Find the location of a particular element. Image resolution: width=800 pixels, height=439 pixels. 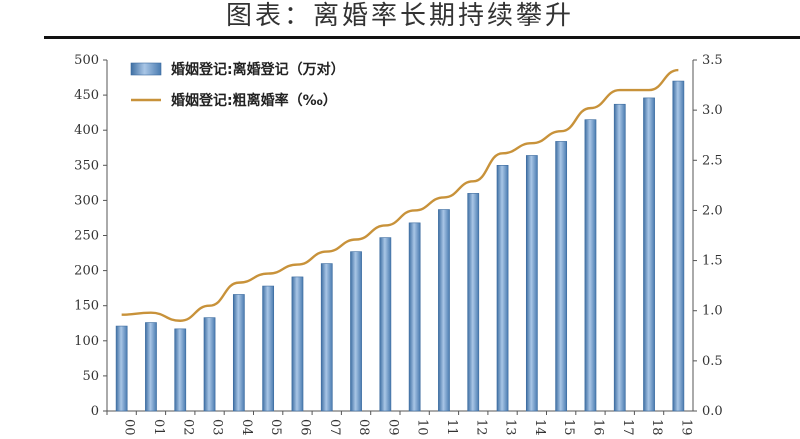

left-tick-label: 250 is located at coordinates (86, 236).